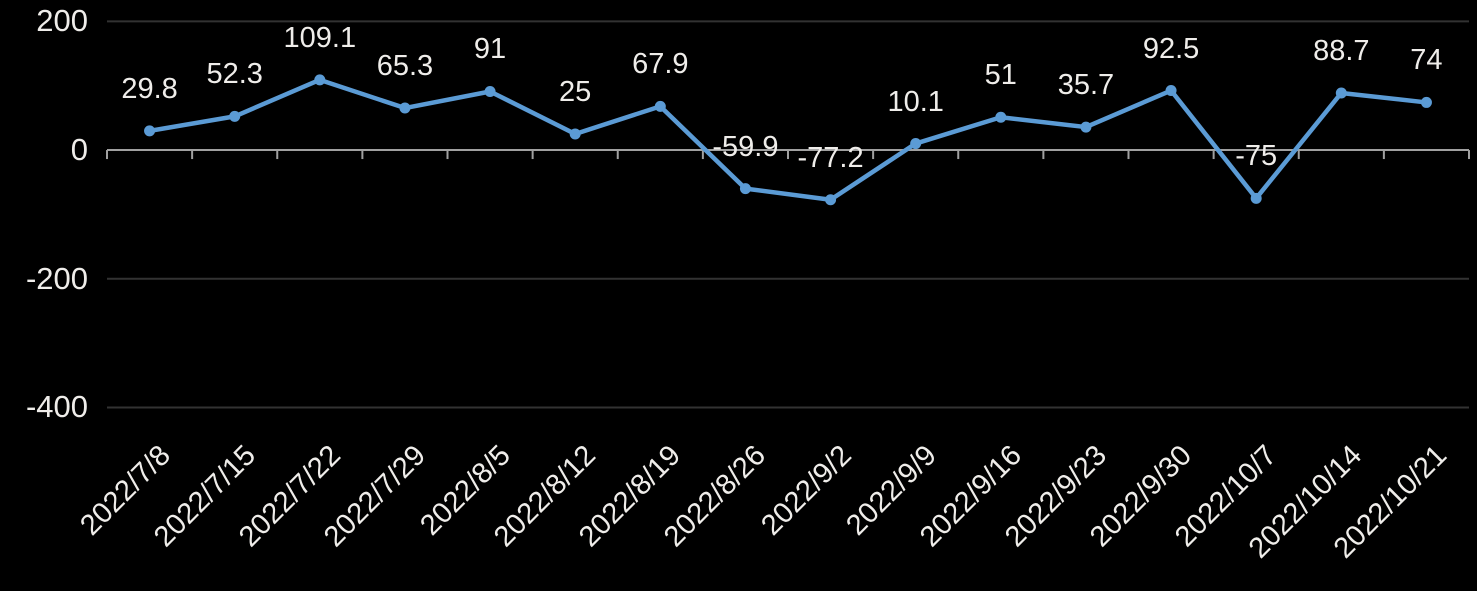  What do you see at coordinates (62, 21) in the screenshot?
I see `y-tick-label: 200` at bounding box center [62, 21].